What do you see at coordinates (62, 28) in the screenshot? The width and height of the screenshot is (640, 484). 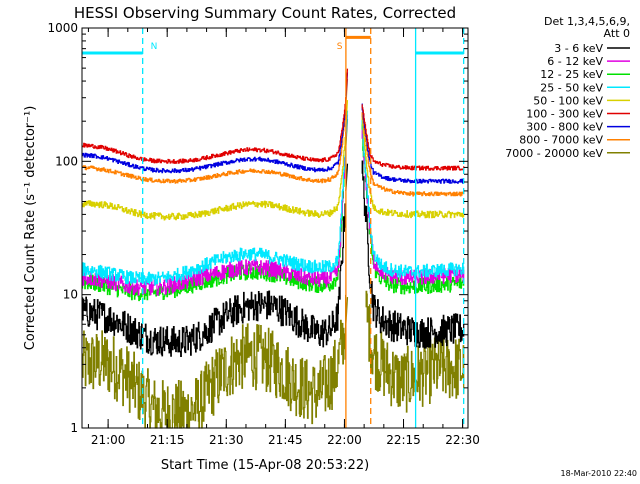 I see `y-tick-label-1000: 1000` at bounding box center [62, 28].